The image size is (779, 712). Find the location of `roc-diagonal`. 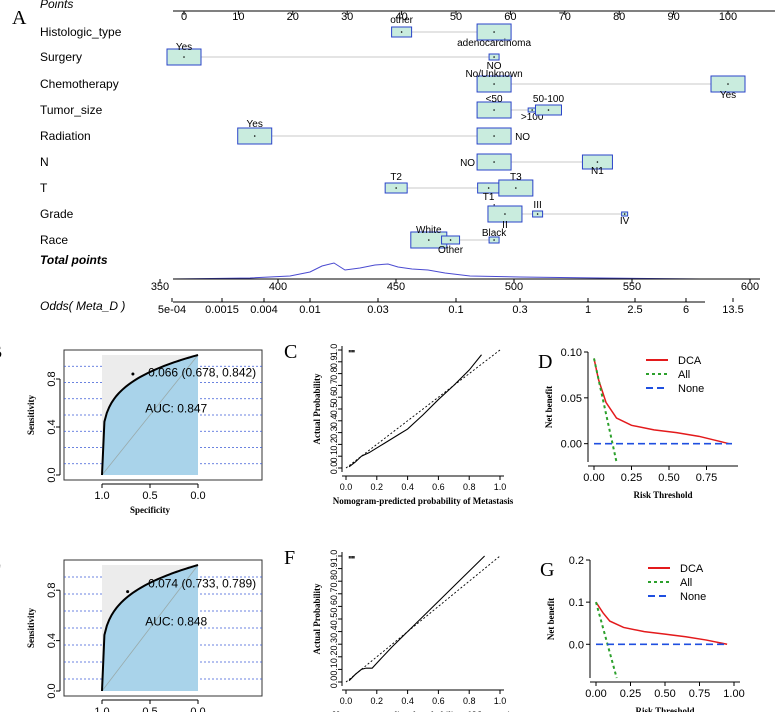

roc-diagonal is located at coordinates (150, 415).